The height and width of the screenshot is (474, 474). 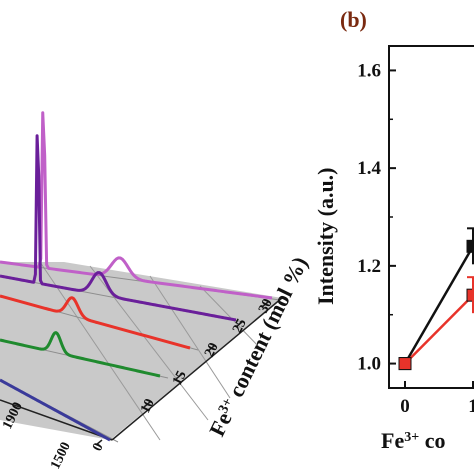 What do you see at coordinates (369, 168) in the screenshot?
I see `panel-b-y-tick-label: 1.4` at bounding box center [369, 168].